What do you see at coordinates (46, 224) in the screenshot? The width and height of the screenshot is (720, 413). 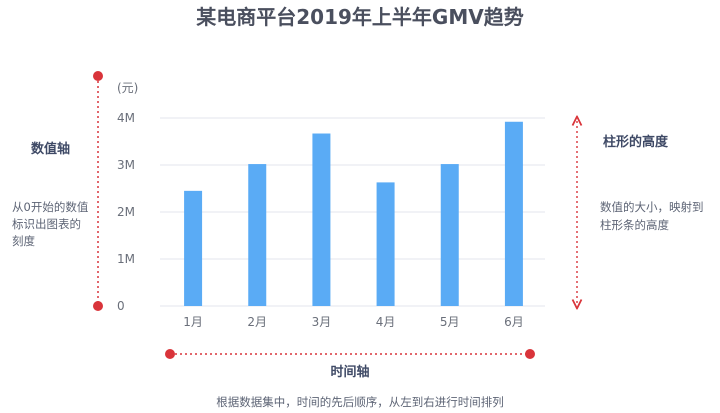 I see `y-axis-annotation-line-2: 标识出图表的` at bounding box center [46, 224].